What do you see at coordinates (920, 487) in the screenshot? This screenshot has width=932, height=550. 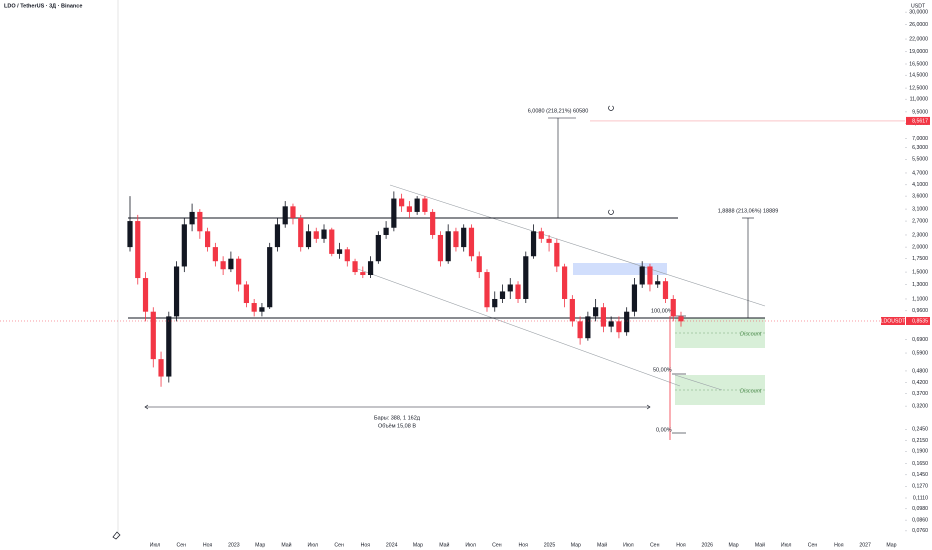 I see `y-tick-label: 0,1270` at bounding box center [920, 487].